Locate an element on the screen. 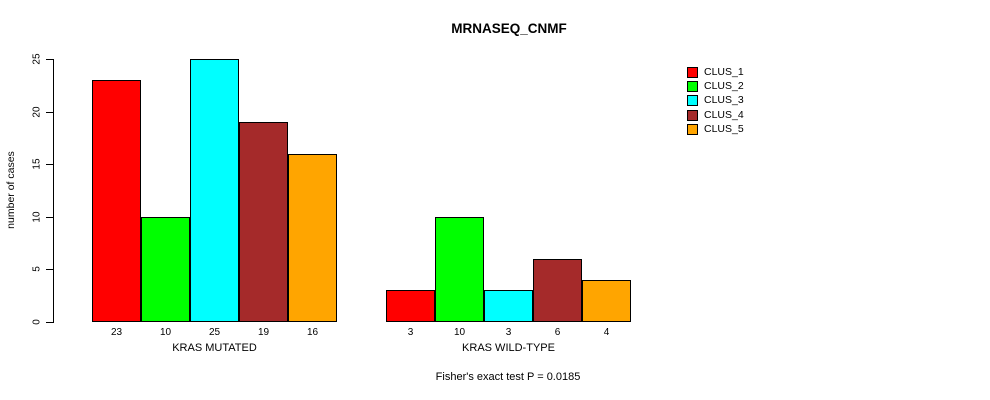 This screenshot has height=400, width=990. y-axis-tick-label: 25 is located at coordinates (37, 59).